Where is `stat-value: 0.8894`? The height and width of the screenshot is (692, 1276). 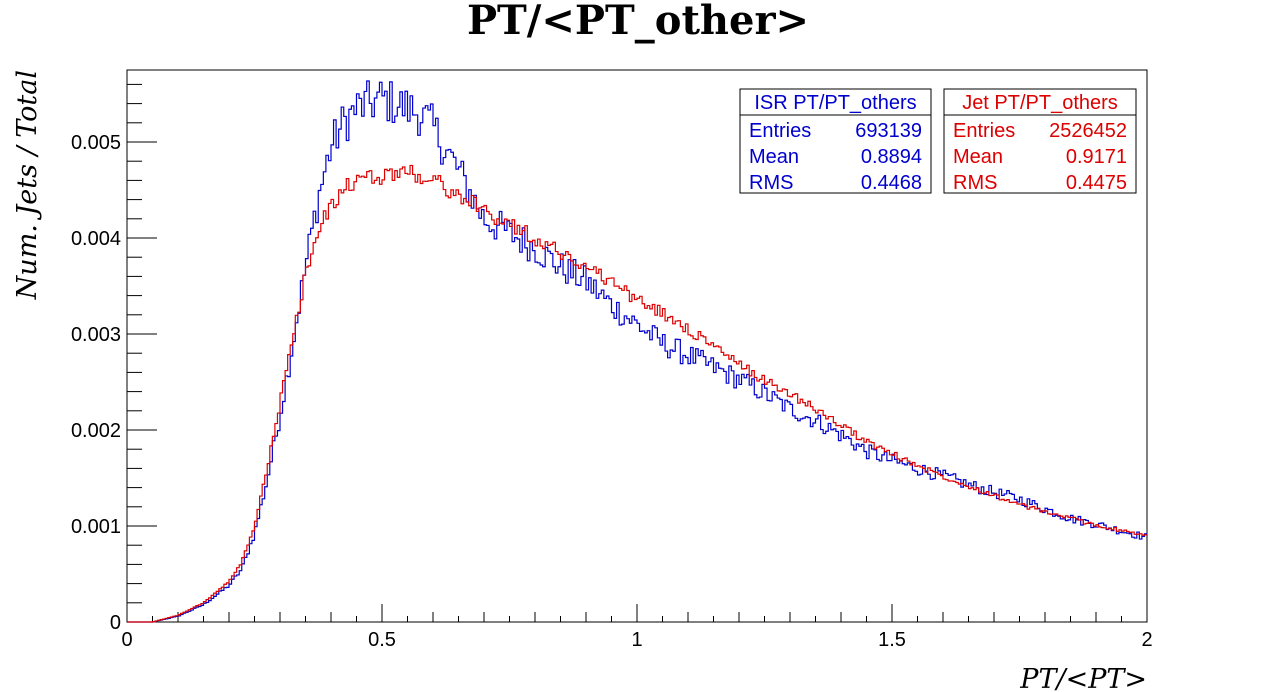
stat-value: 0.8894 is located at coordinates (891, 157).